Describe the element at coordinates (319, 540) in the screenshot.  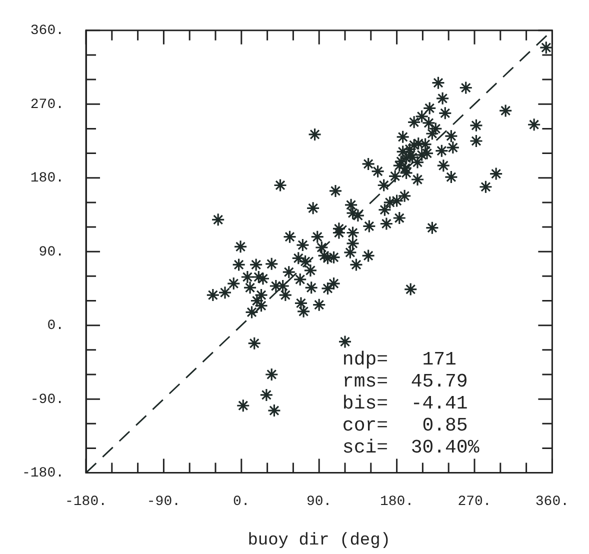
I see `x-axis-title: buoy dir (deg)` at that location.